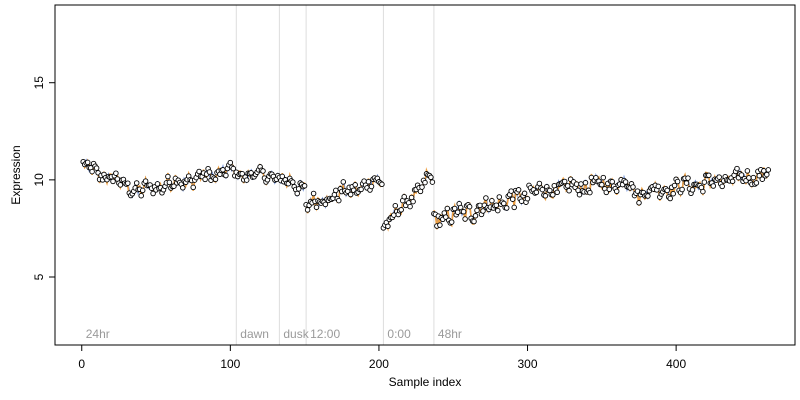  I want to click on y-axis: 5 10 15, so click(44, 178).